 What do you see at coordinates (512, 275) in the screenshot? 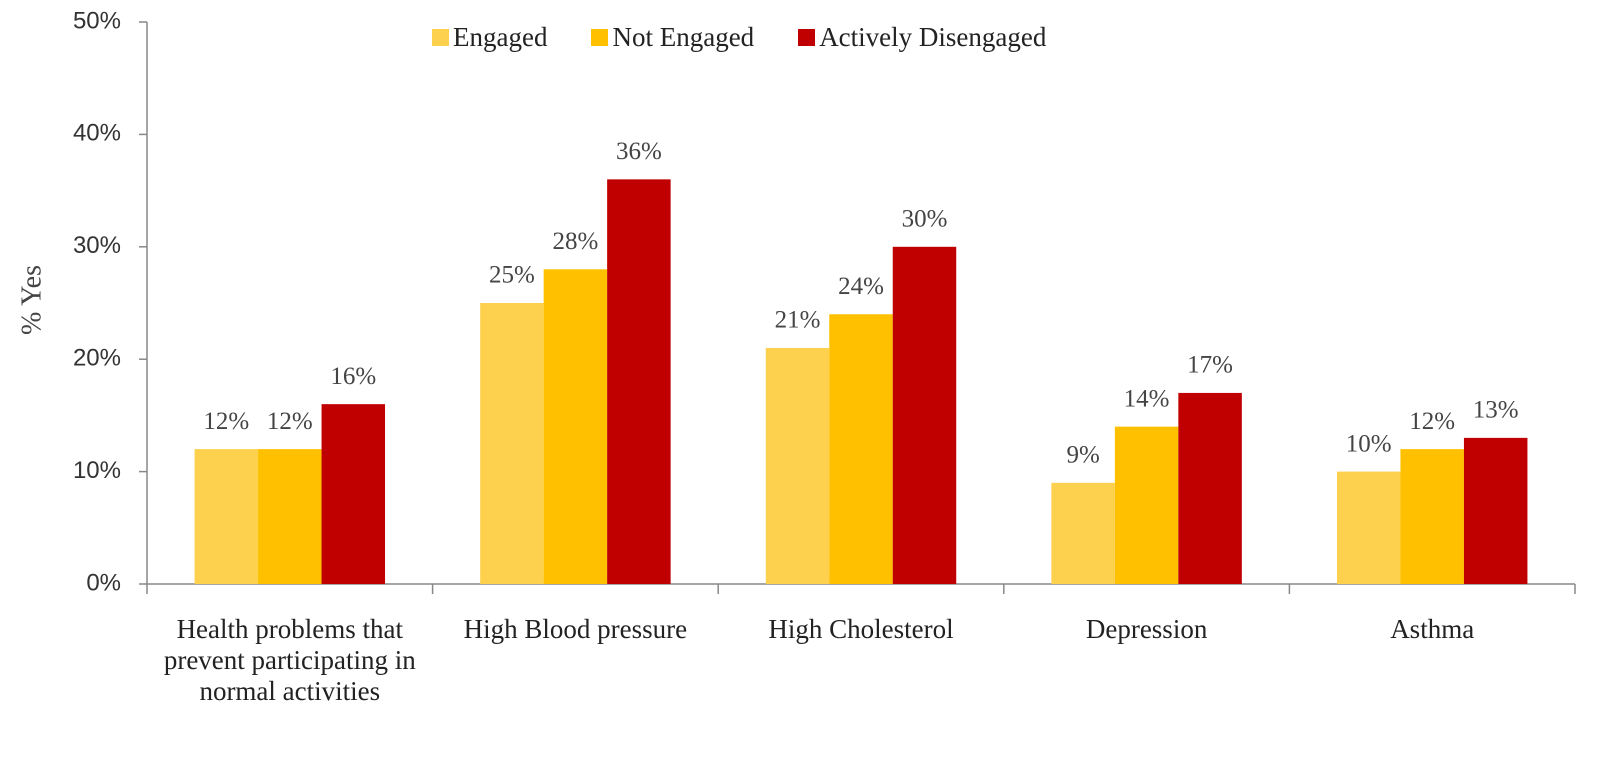
I see `data-label: 25%` at bounding box center [512, 275].